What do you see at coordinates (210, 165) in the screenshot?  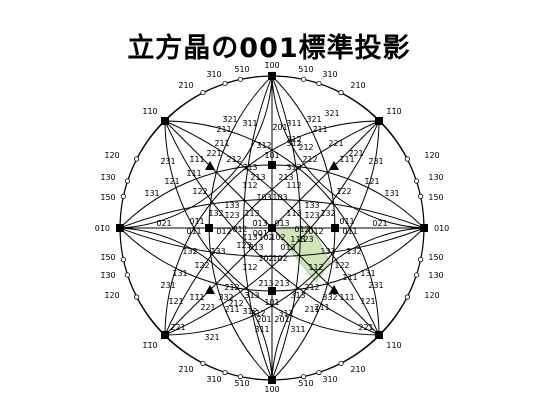 I see `pole-111-tl` at bounding box center [210, 165].